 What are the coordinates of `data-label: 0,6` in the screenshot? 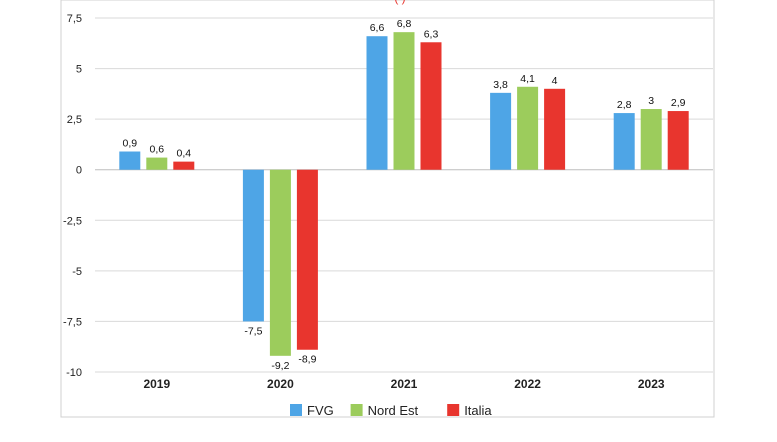 It's located at (156, 150).